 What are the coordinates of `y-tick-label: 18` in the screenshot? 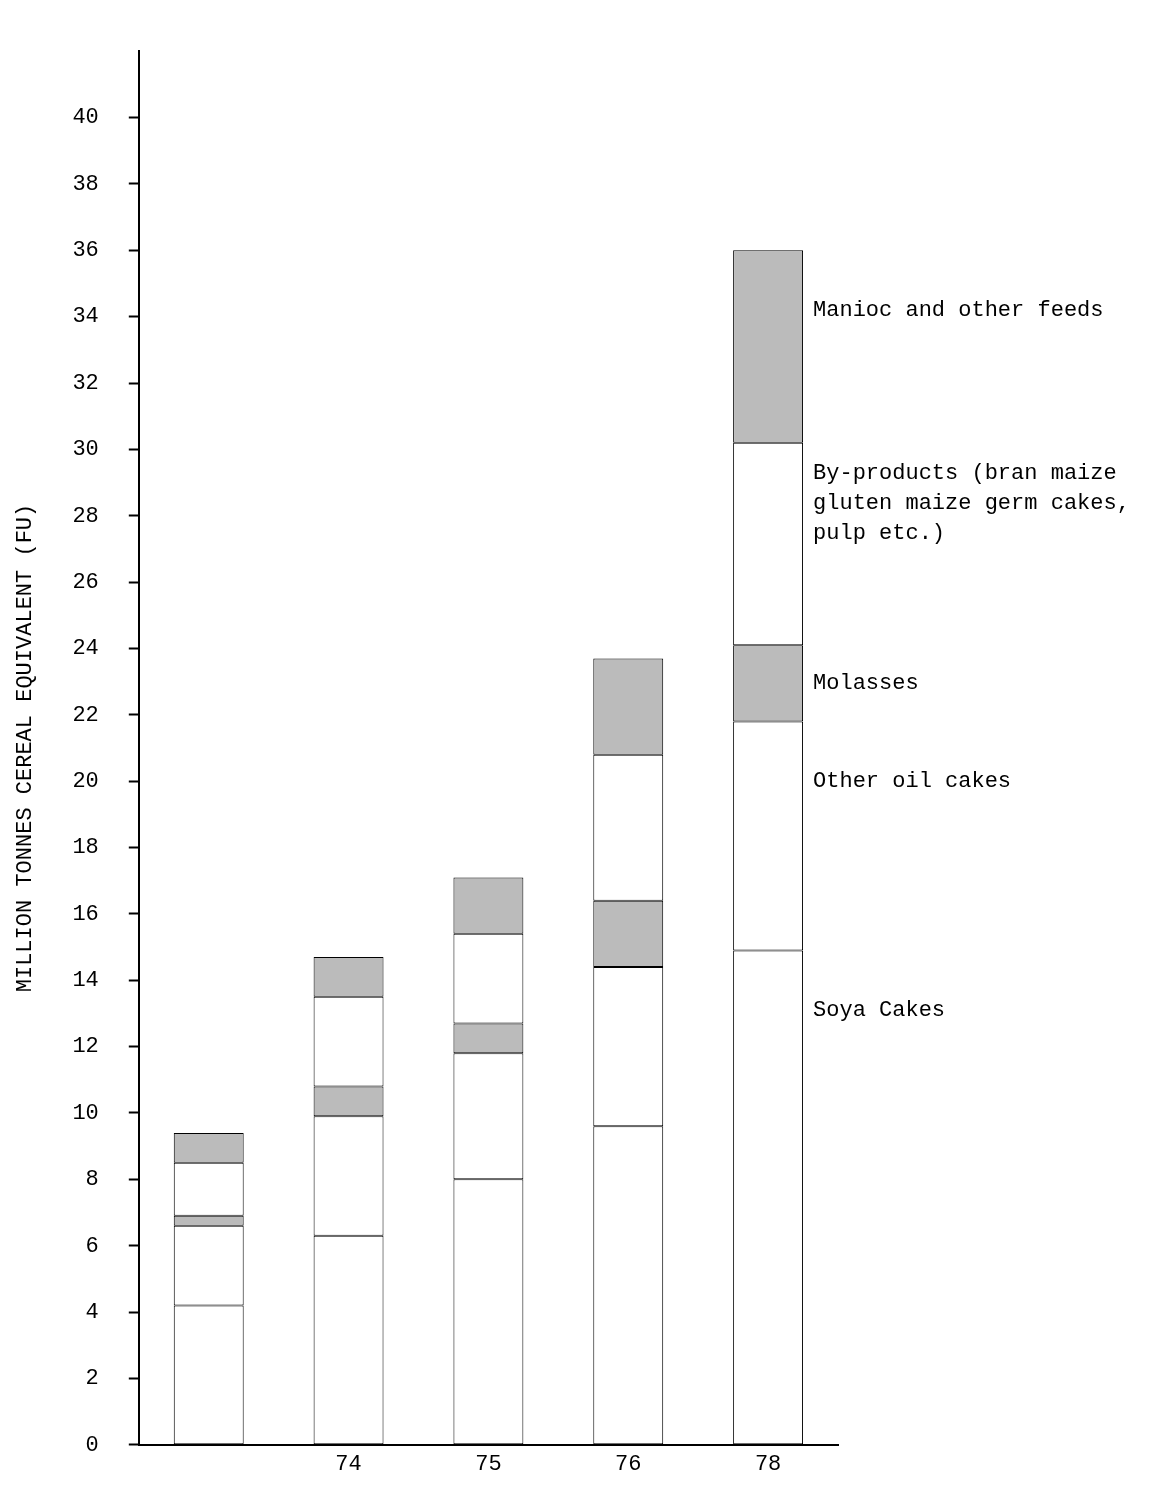 It's located at (85, 848).